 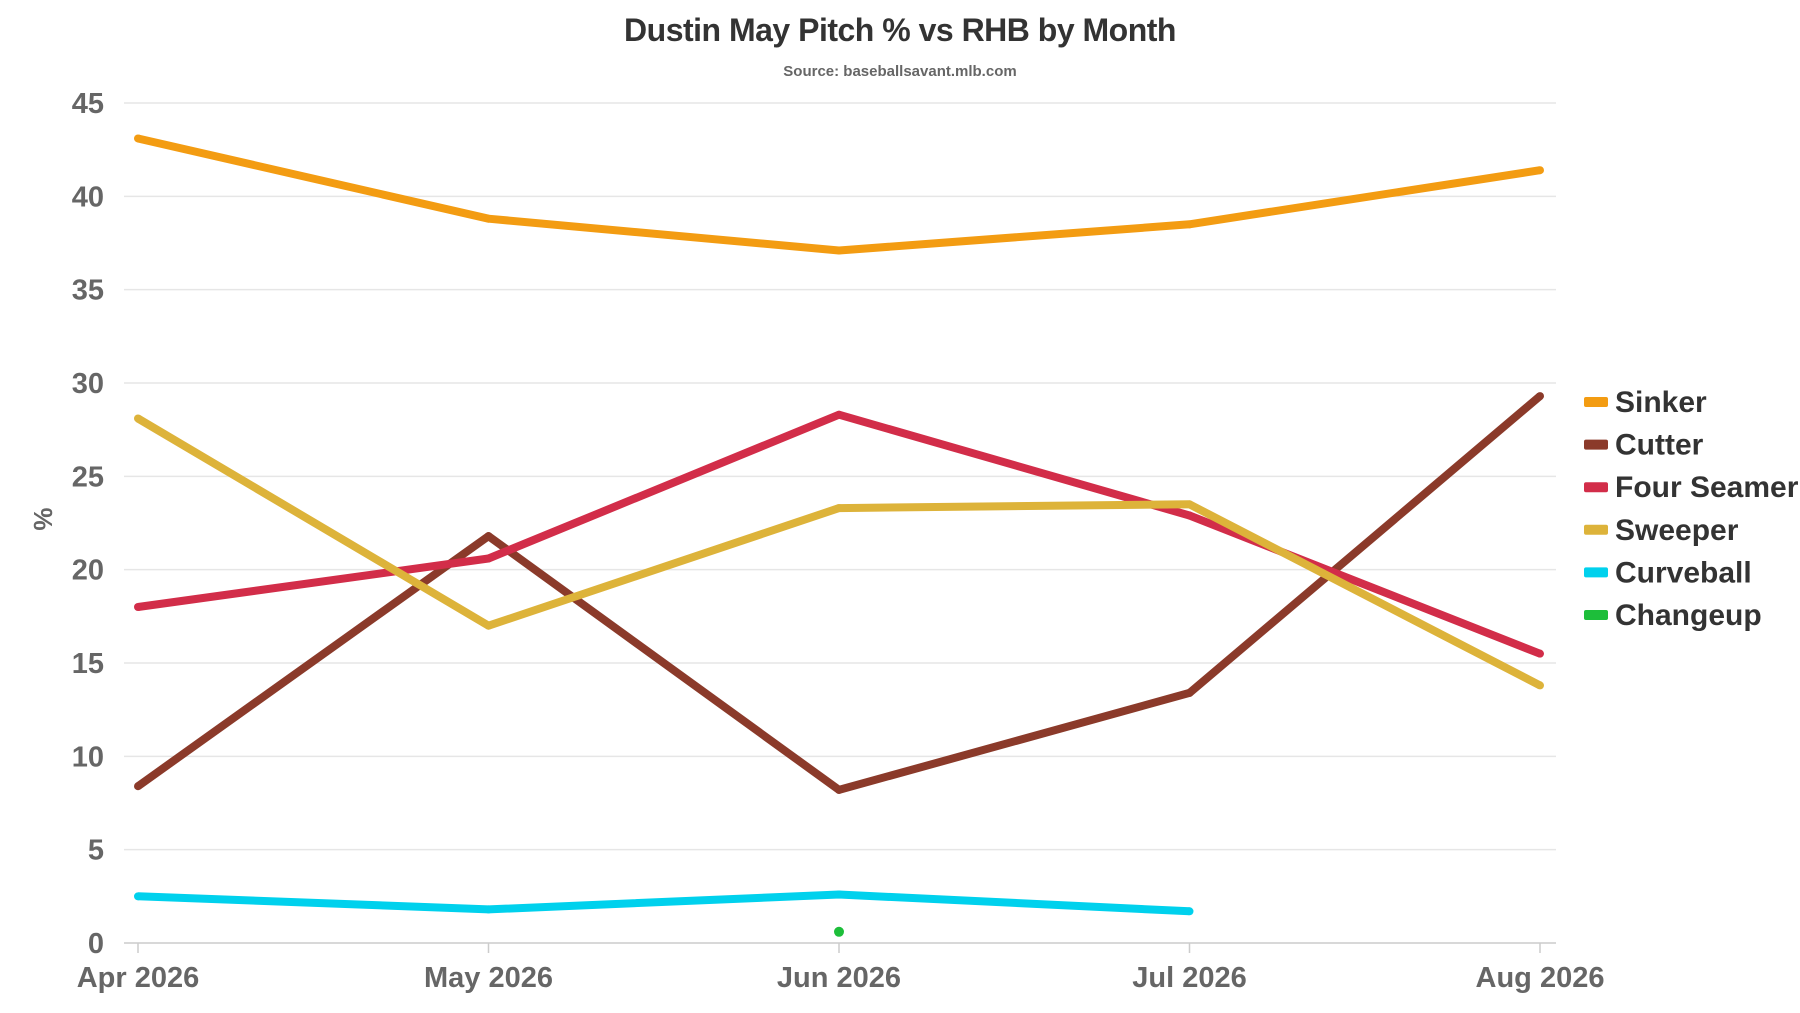 What do you see at coordinates (88, 571) in the screenshot?
I see `y-tick-label: 20` at bounding box center [88, 571].